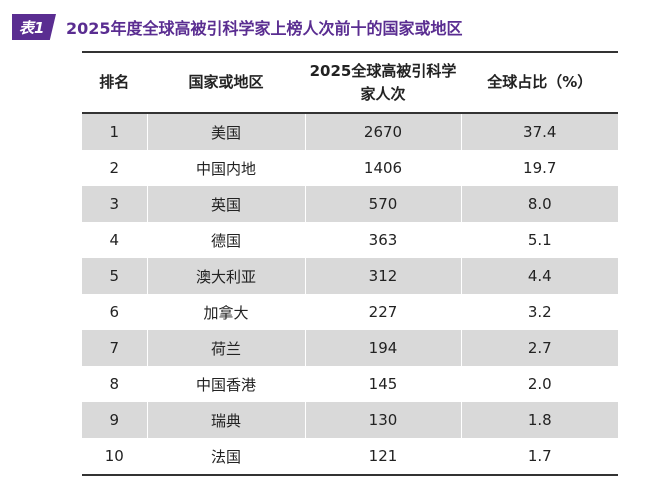 Image resolution: width=660 pixels, height=488 pixels. I want to click on cell-rank: 8, so click(114, 384).